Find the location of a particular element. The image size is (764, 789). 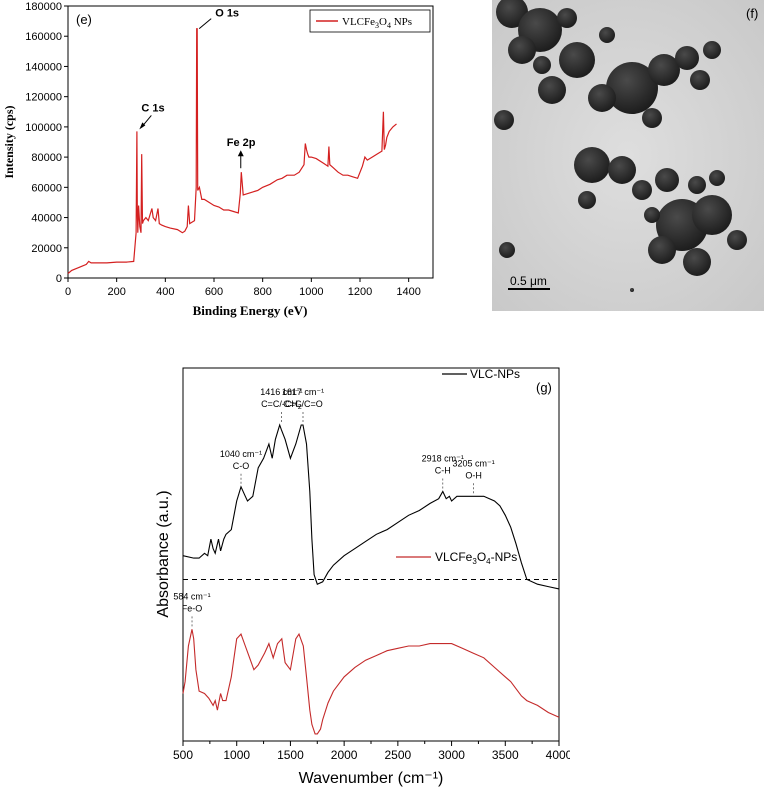

ftir-annotation-wavenumber: 1617 cm⁻¹ is located at coordinates (303, 392).